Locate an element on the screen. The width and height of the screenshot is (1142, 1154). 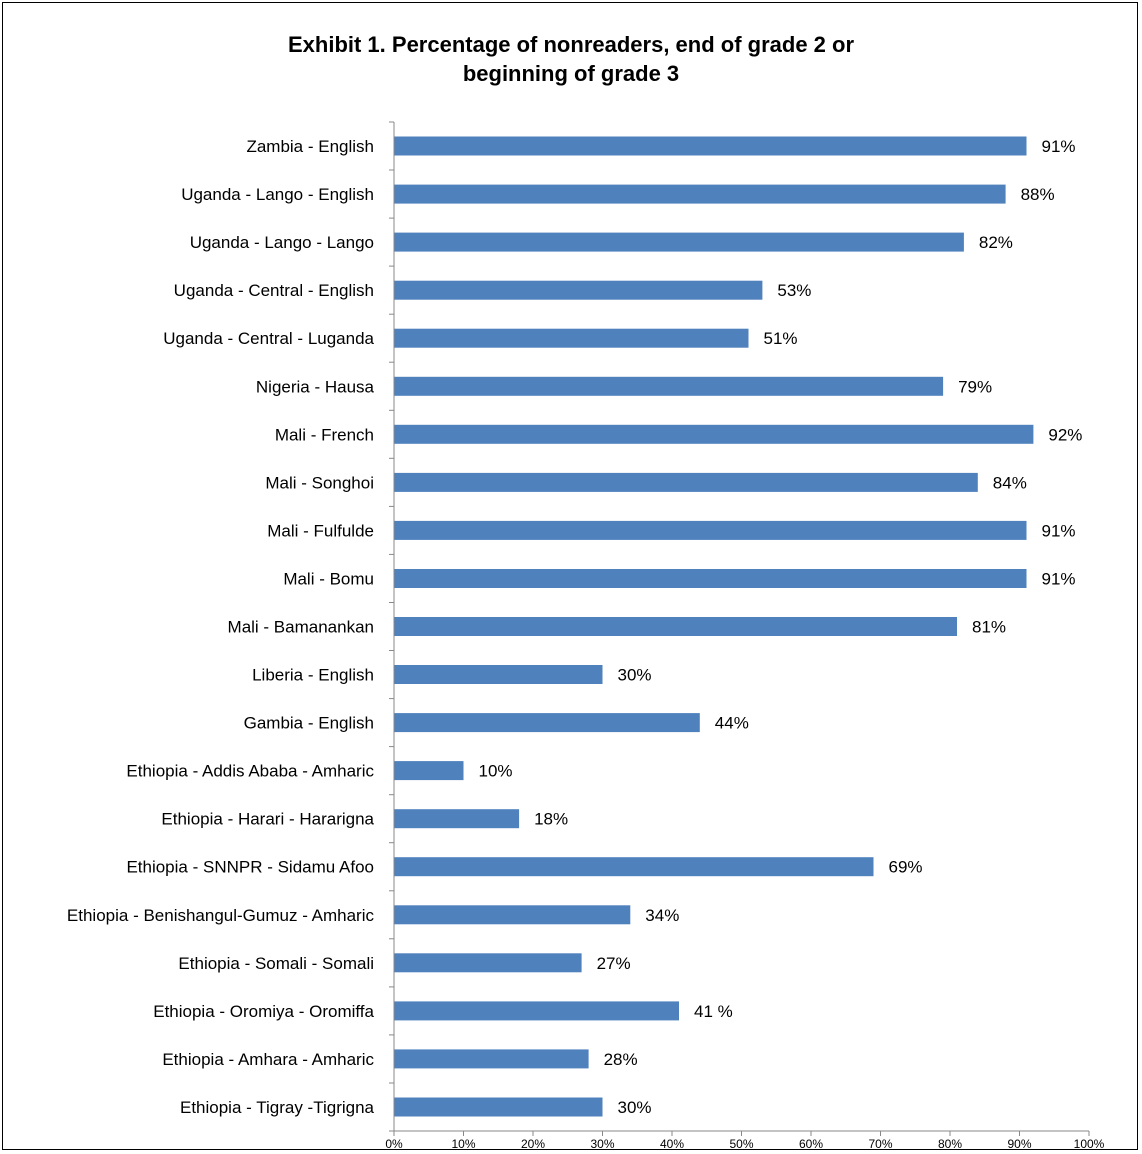
data-label-13: 10% is located at coordinates (496, 771).